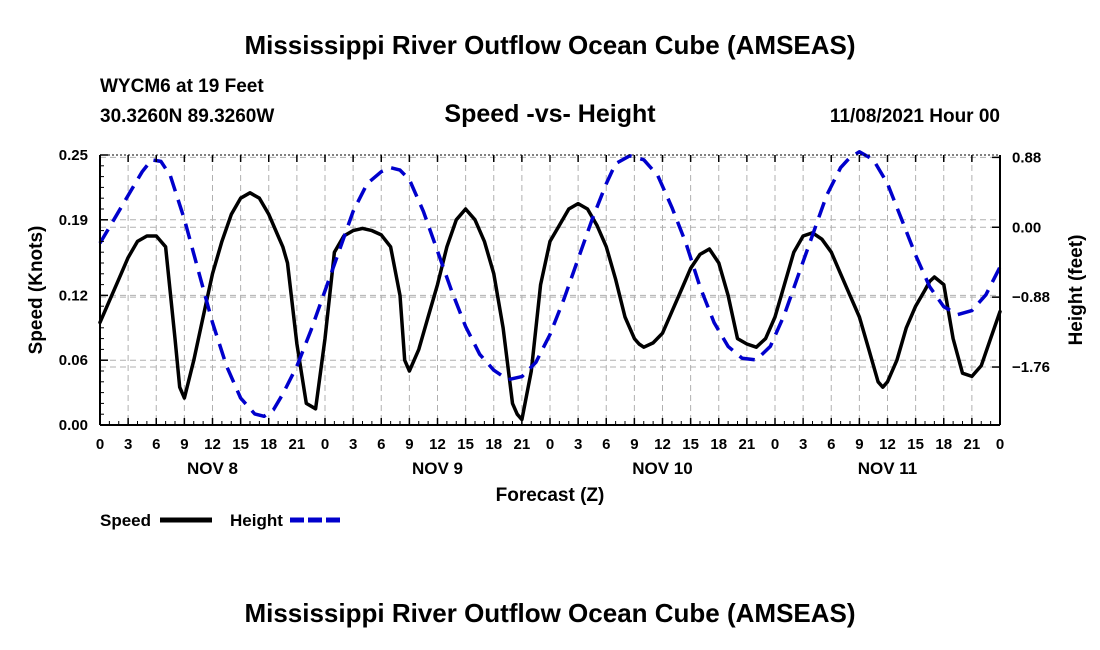 The image size is (1100, 650). Describe the element at coordinates (187, 116) in the screenshot. I see `station-coordinates: 30.3260N 89.3260W` at that location.